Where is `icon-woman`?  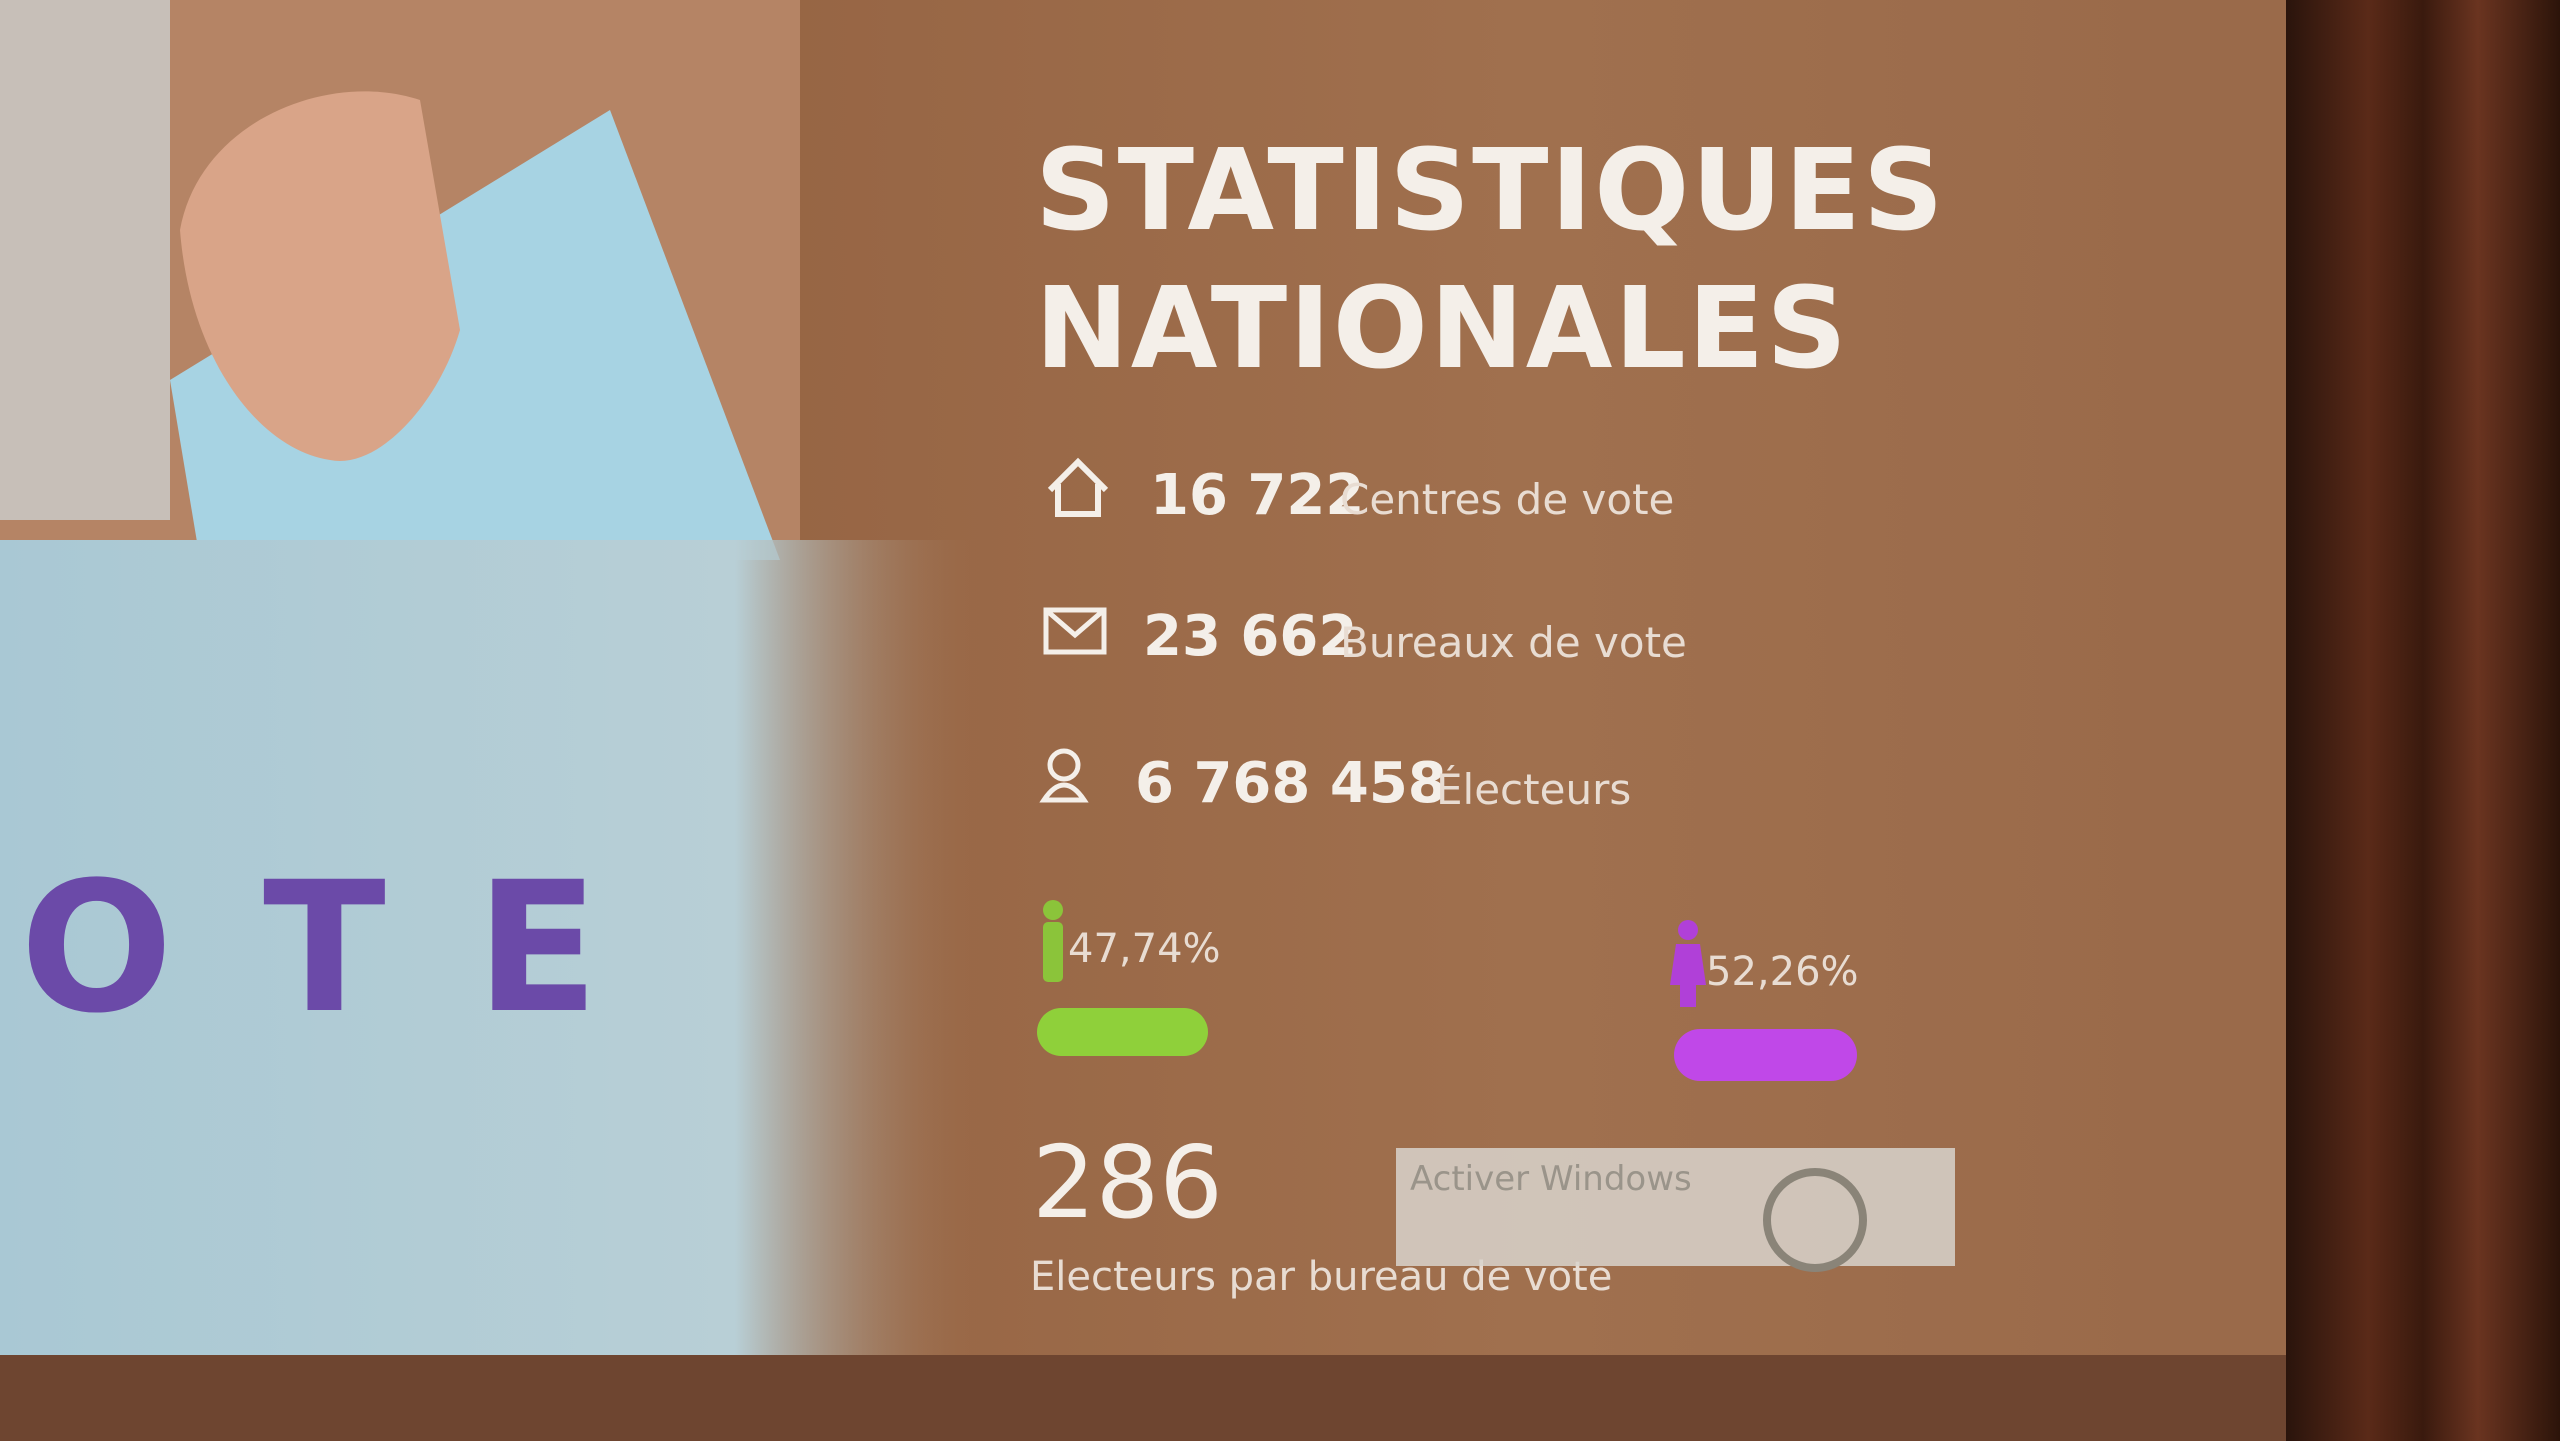
icon-woman is located at coordinates (1688, 963).